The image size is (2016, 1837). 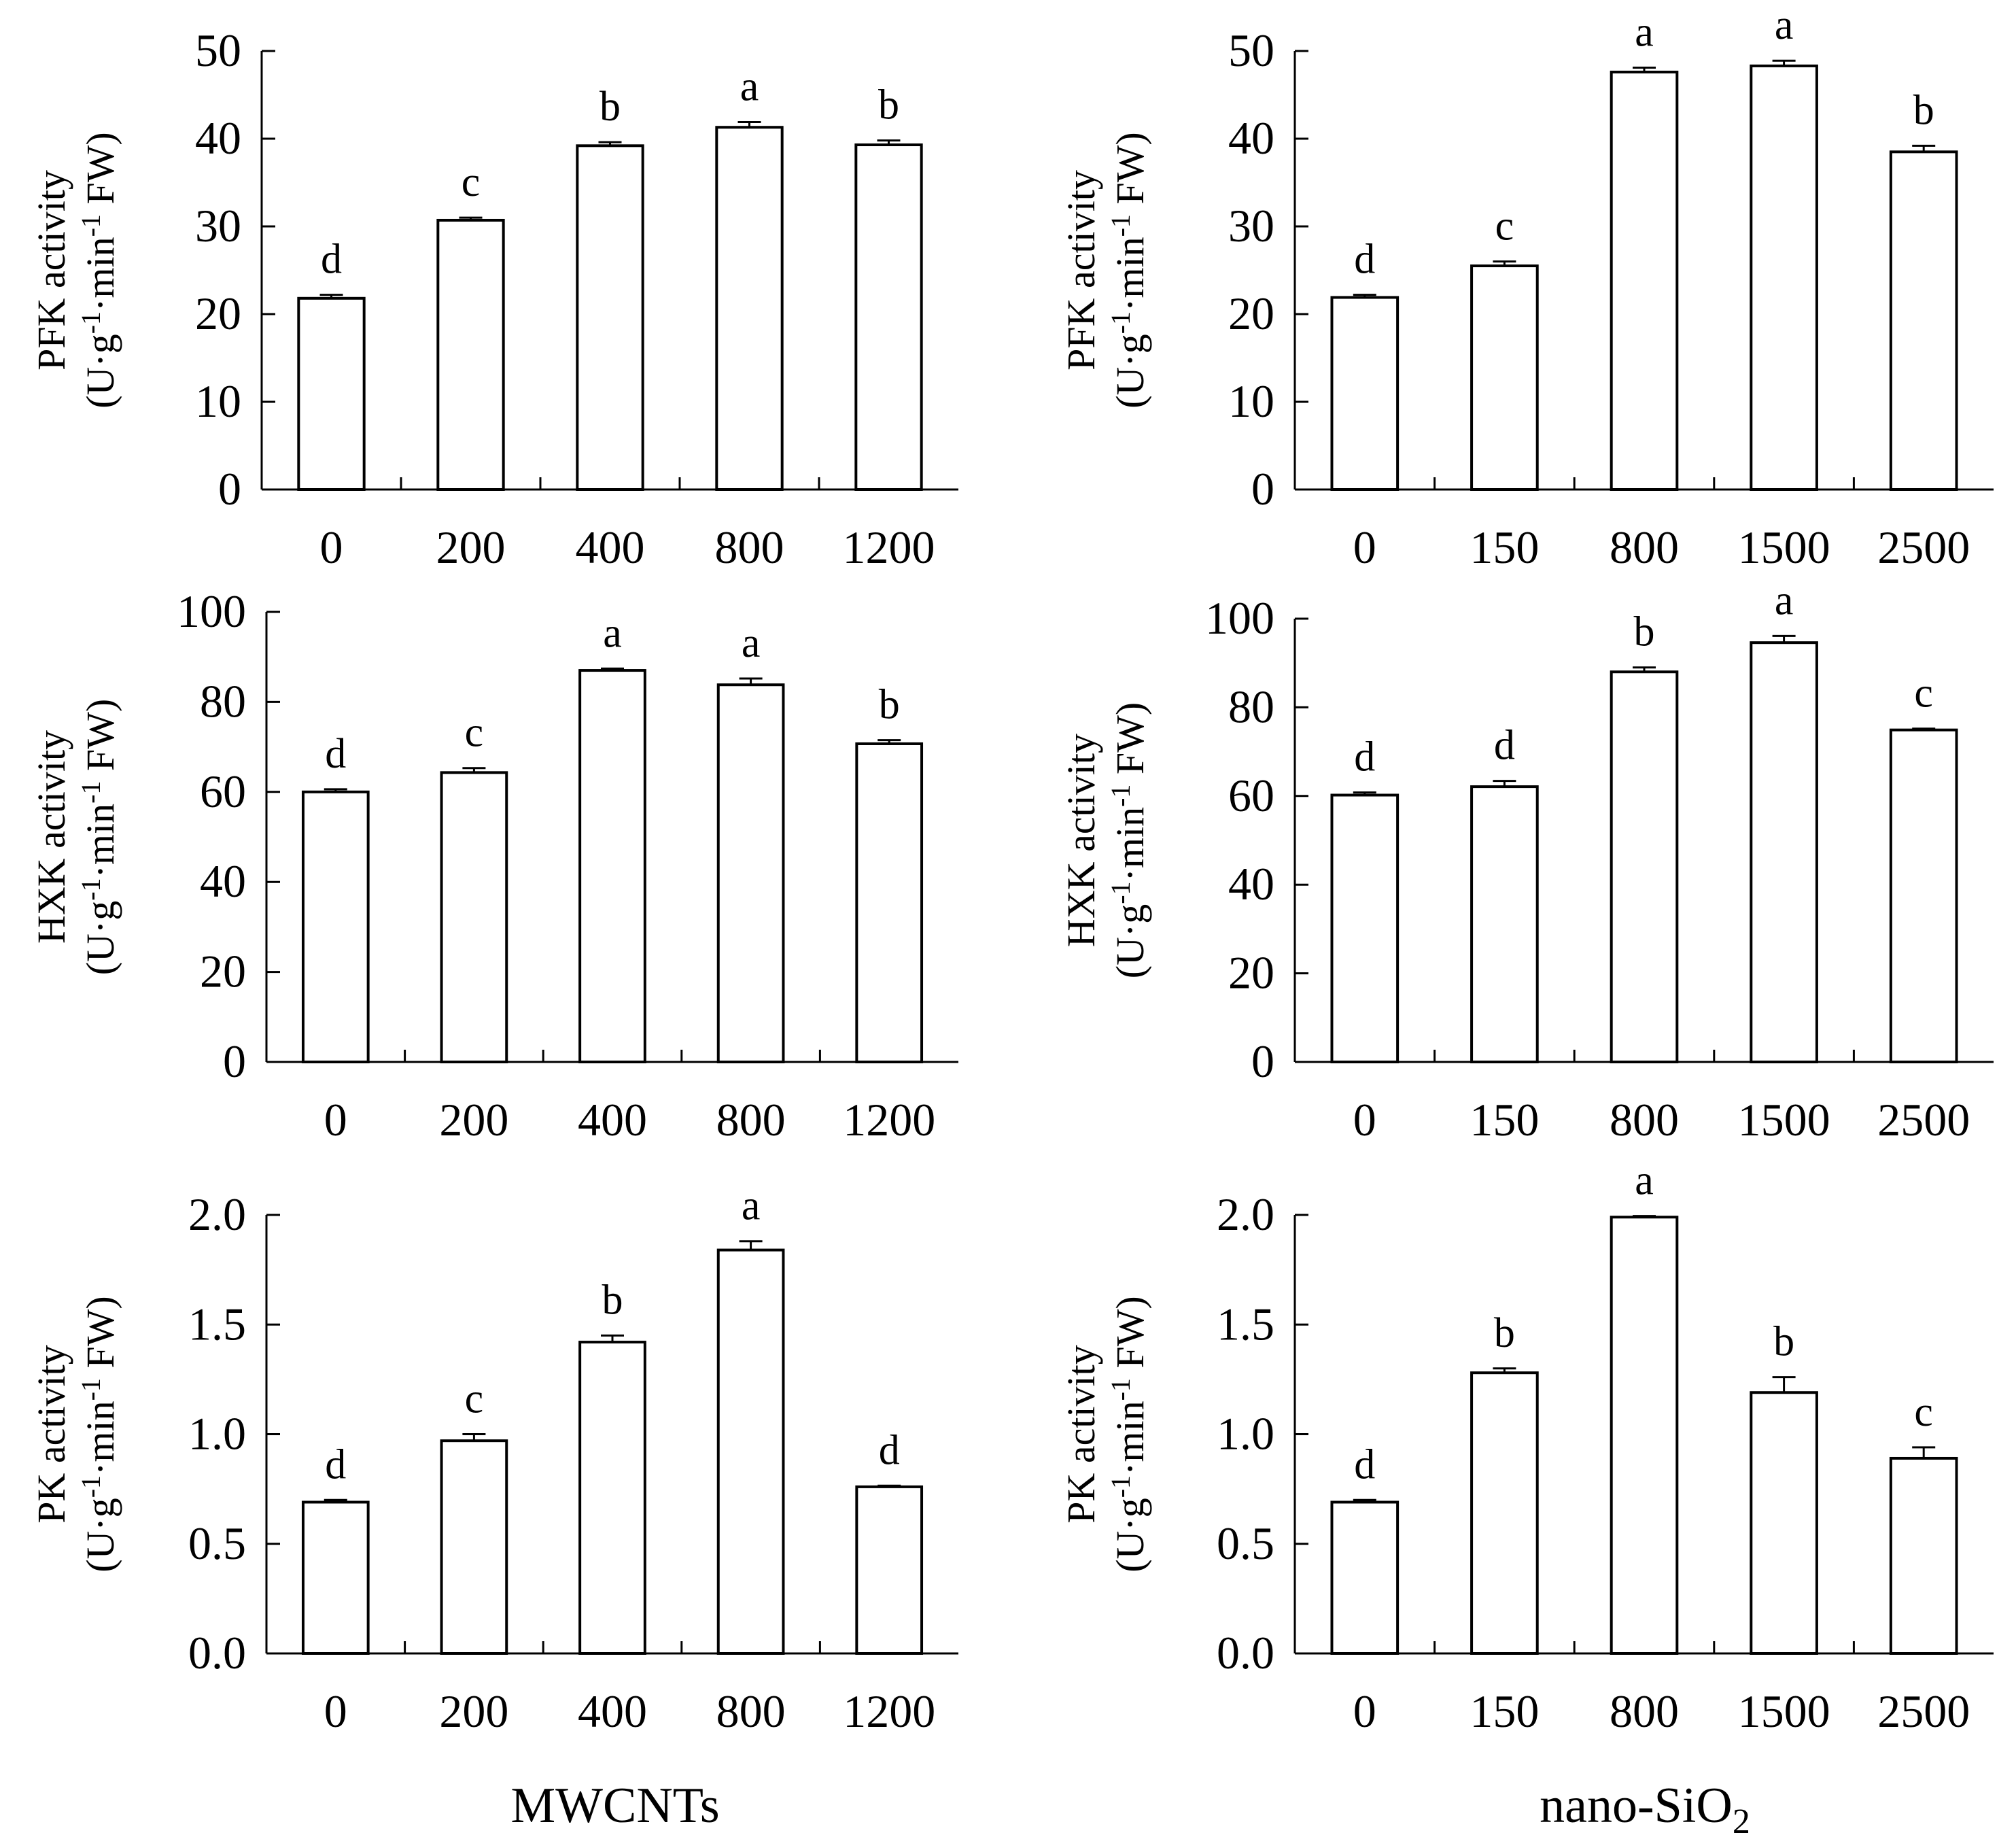 What do you see at coordinates (1251, 795) in the screenshot?
I see `y-tick-label: 60` at bounding box center [1251, 795].